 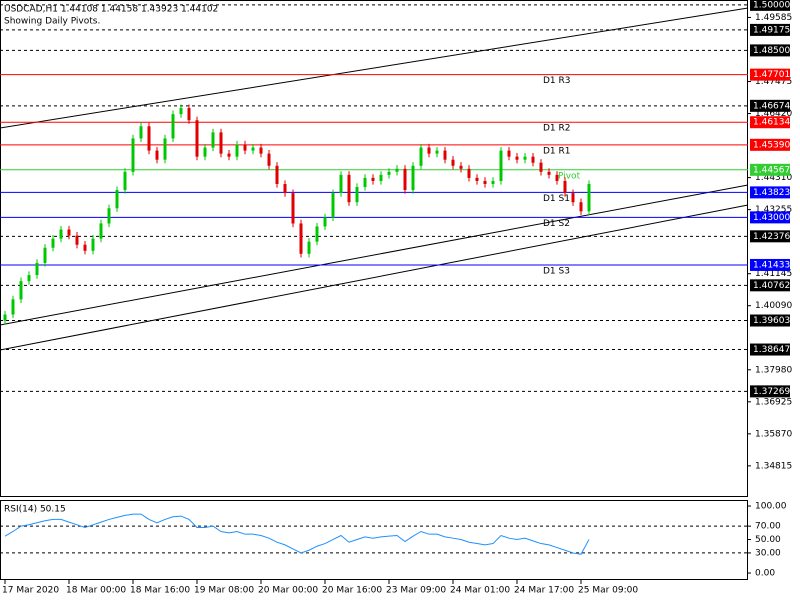 I want to click on x-tick-label: 18 Mar 16:00, so click(x=160, y=591).